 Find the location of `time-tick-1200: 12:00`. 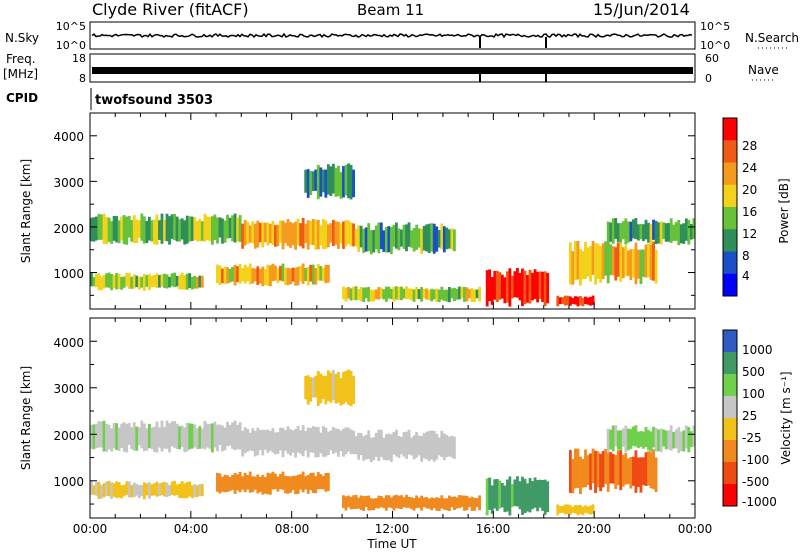

time-tick-1200: 12:00 is located at coordinates (392, 529).